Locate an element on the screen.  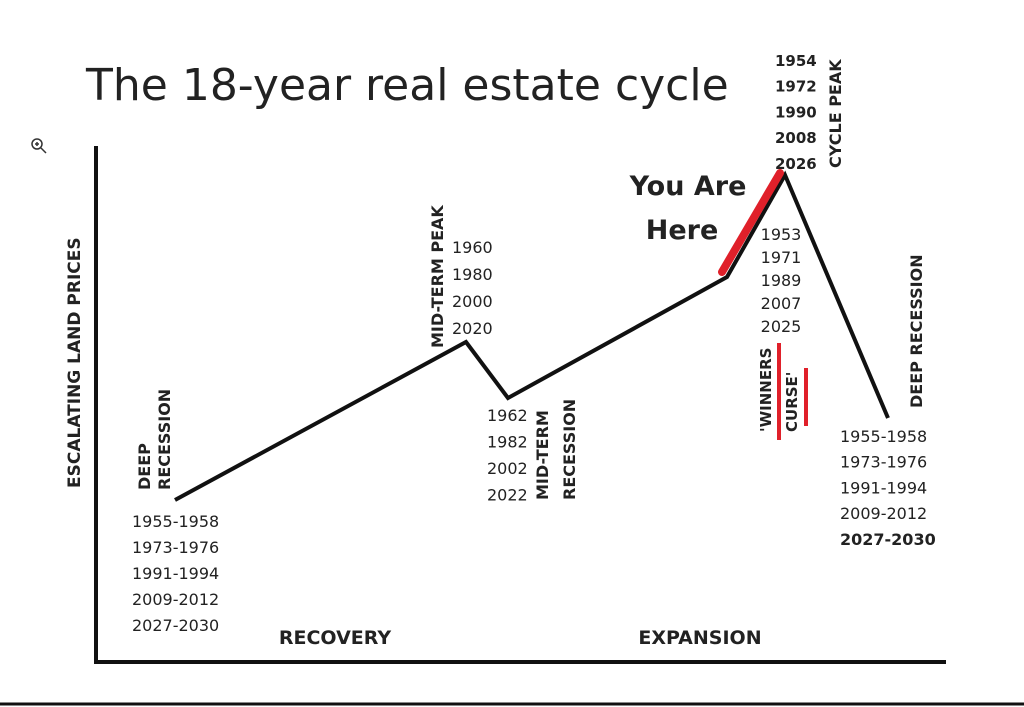
year-label: 1980 is located at coordinates (472, 274).